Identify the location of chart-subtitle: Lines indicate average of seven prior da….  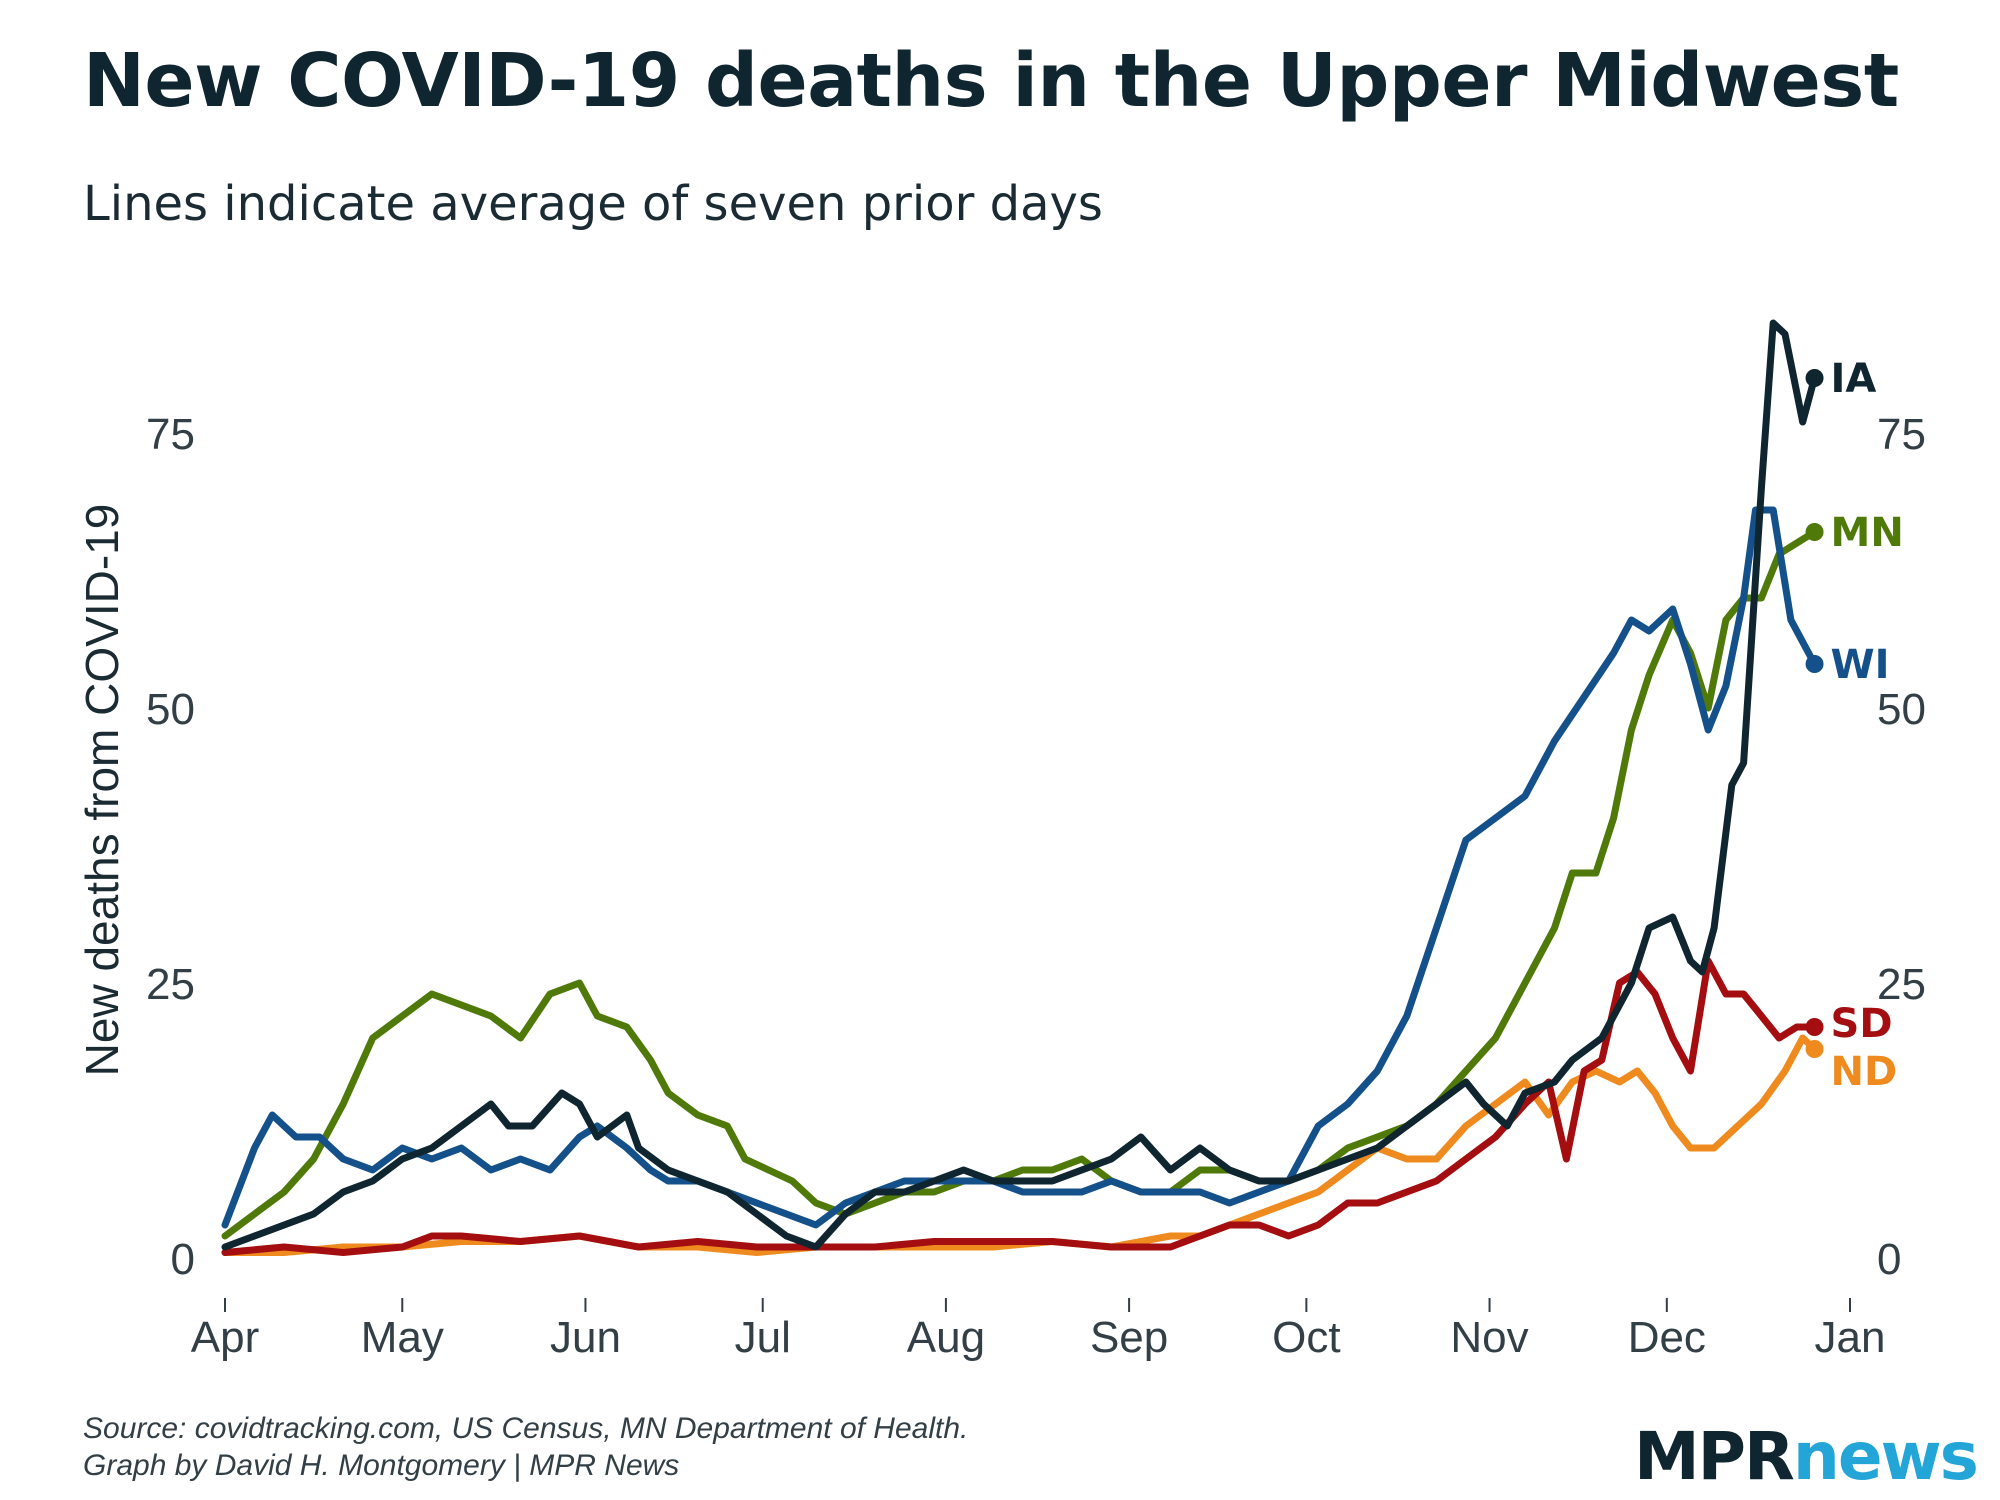
(593, 204).